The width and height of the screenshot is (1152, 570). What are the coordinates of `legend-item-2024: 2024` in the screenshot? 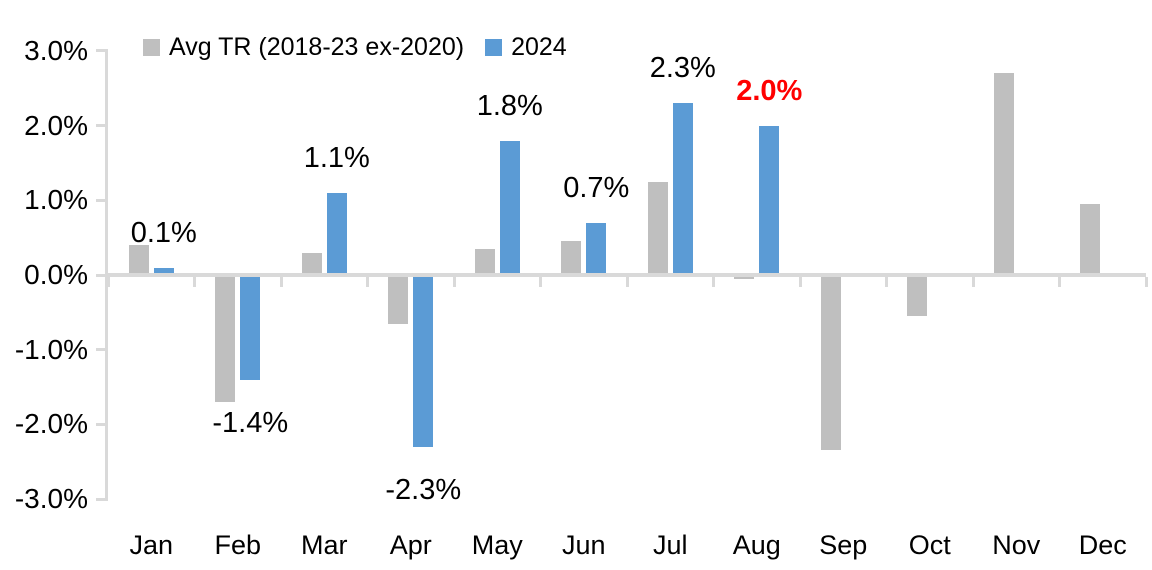 It's located at (526, 47).